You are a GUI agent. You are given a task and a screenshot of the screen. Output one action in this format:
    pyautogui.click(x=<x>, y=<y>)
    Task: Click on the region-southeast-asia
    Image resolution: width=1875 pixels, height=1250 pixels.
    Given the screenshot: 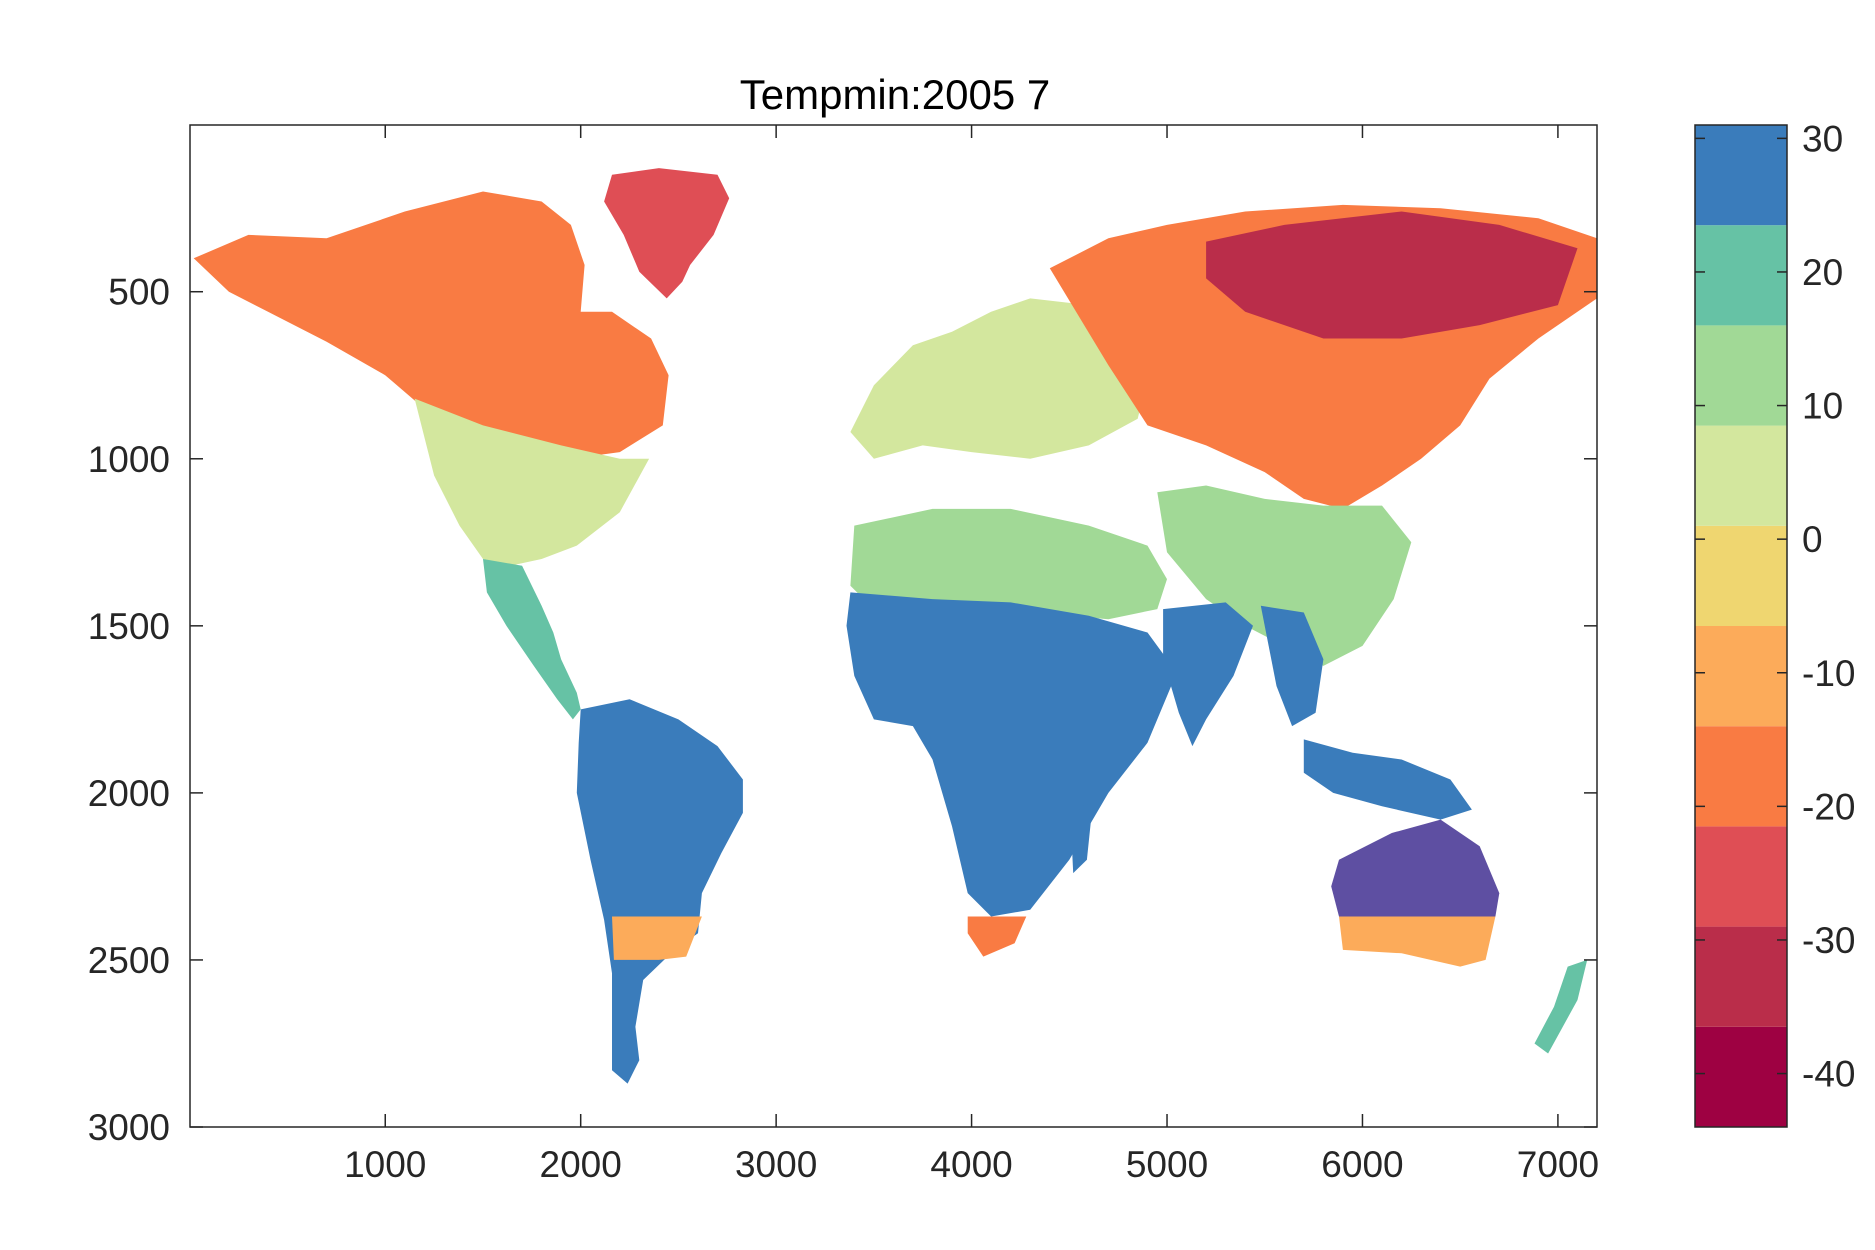 What is the action you would take?
    pyautogui.click(x=1292, y=666)
    